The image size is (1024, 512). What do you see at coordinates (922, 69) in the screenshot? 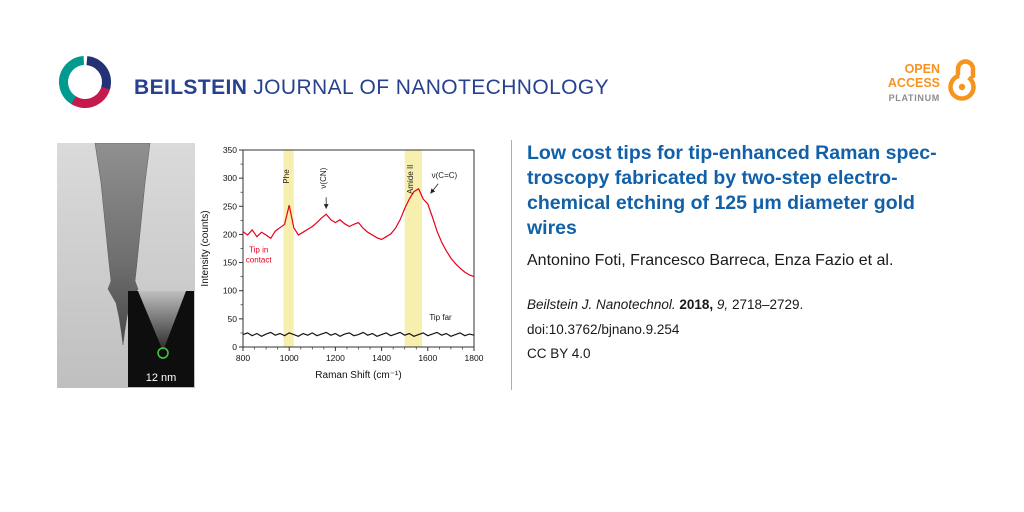
I see `open-access-line1: OPEN` at bounding box center [922, 69].